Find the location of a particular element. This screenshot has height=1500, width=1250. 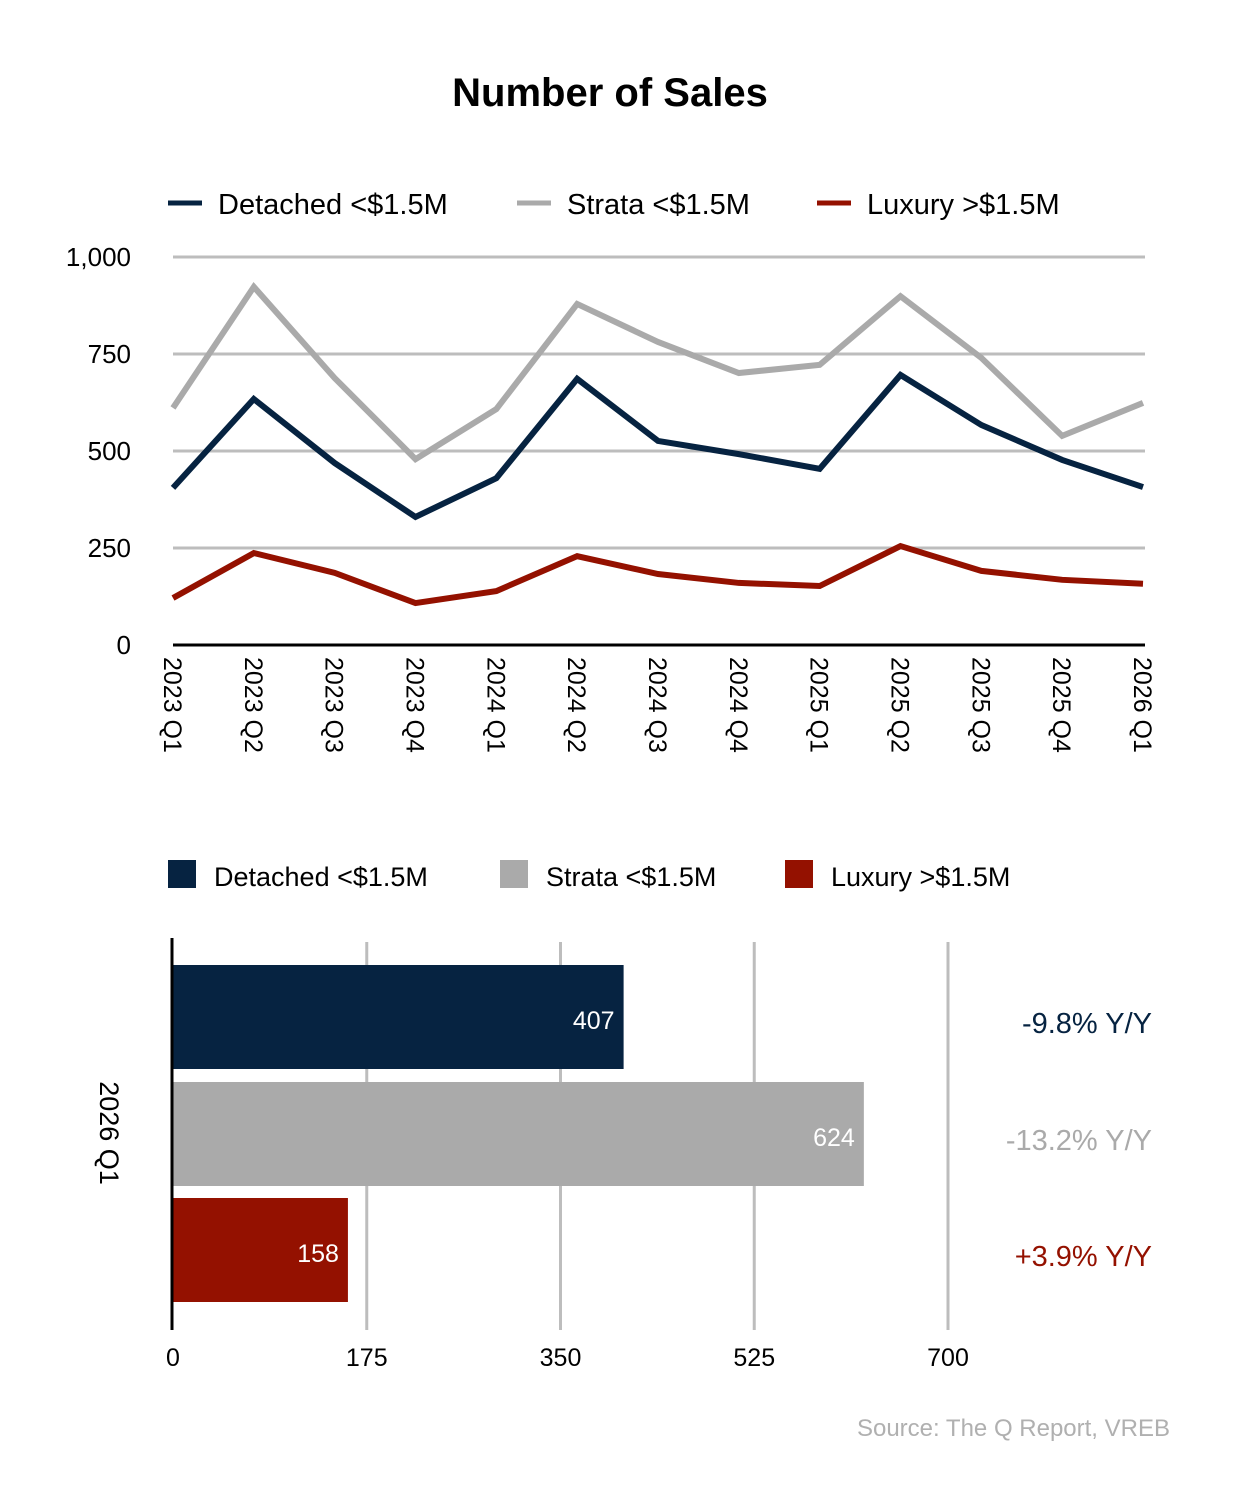

x-tick-label: 2025 Q2 is located at coordinates (900, 705).